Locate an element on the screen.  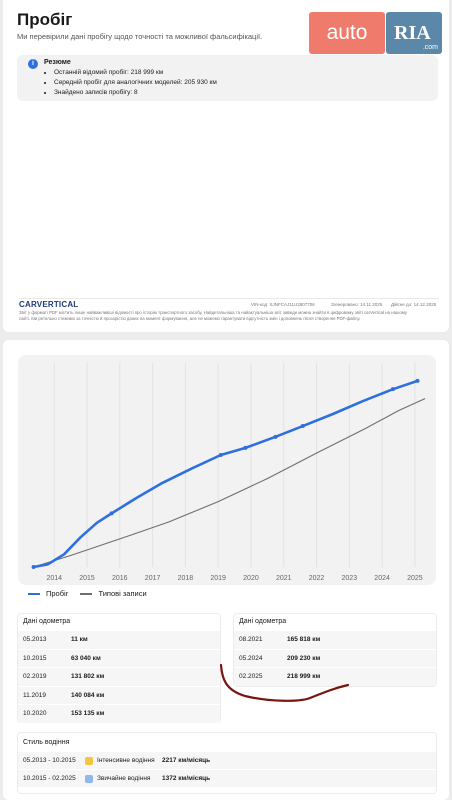
table-row: 05.2024 209 230 км is located at coordinates (335, 658).